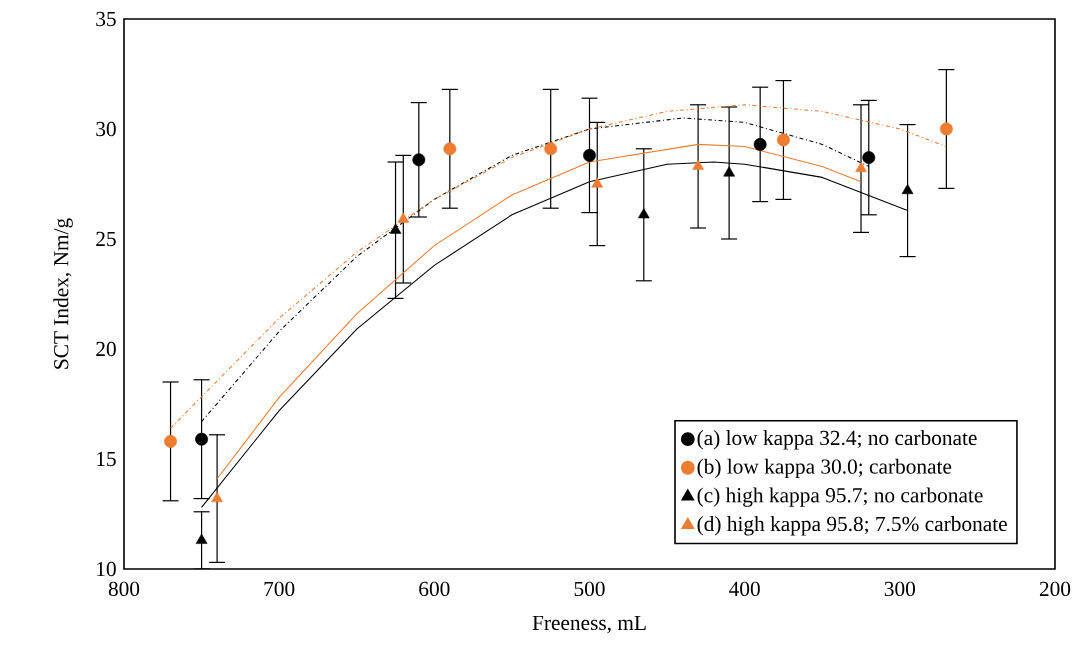 The image size is (1079, 653). Describe the element at coordinates (63, 293) in the screenshot. I see `y-axis-title: SCT Index, Nm/g` at that location.